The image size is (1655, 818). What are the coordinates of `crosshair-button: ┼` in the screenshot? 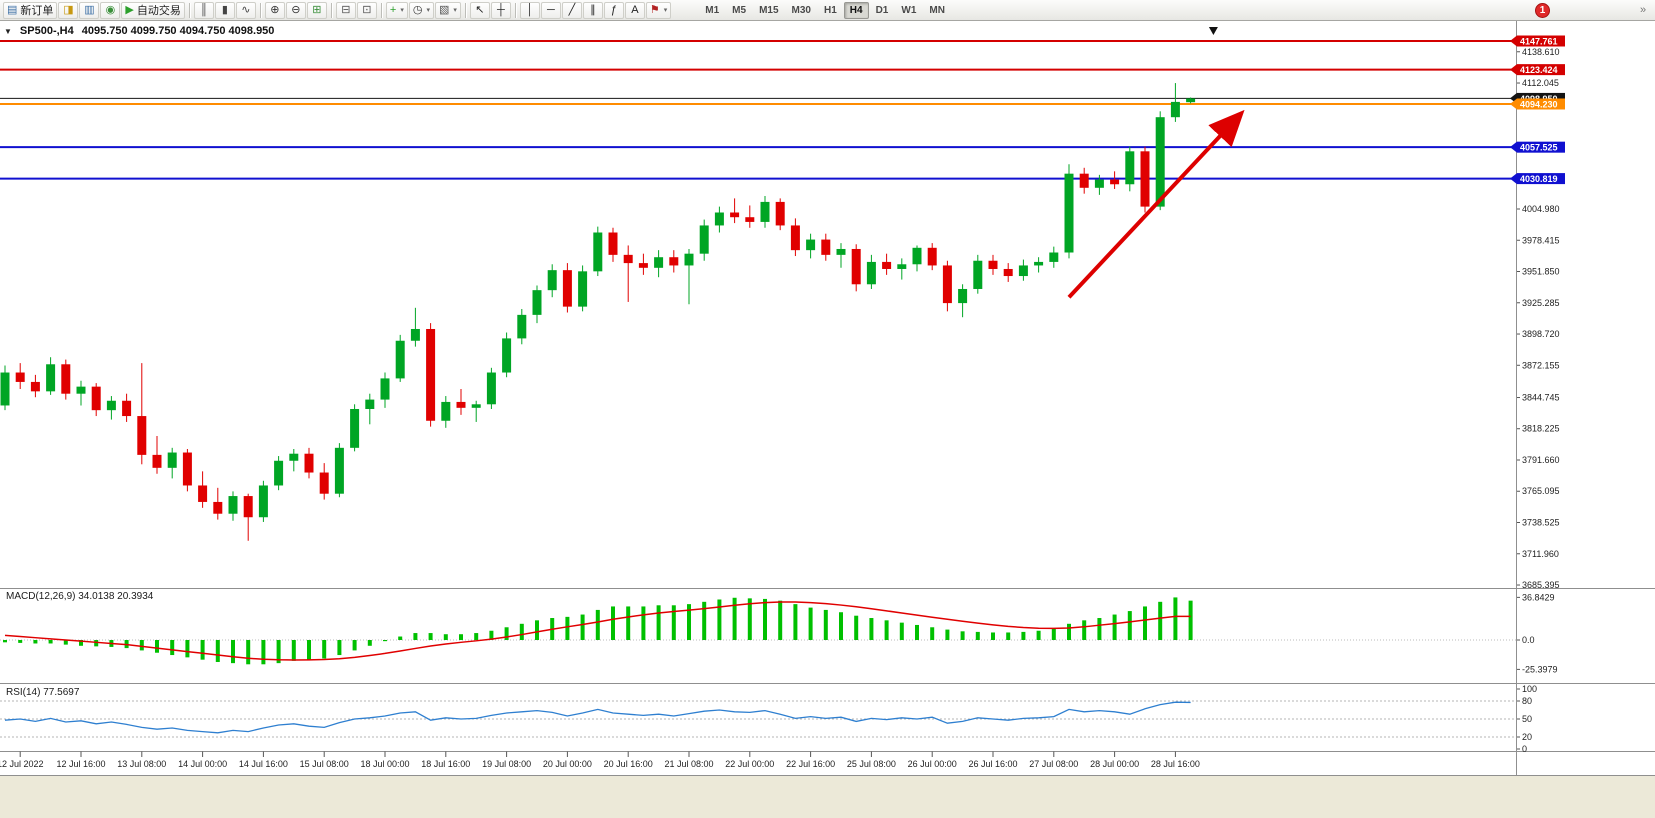 It's located at (500, 10).